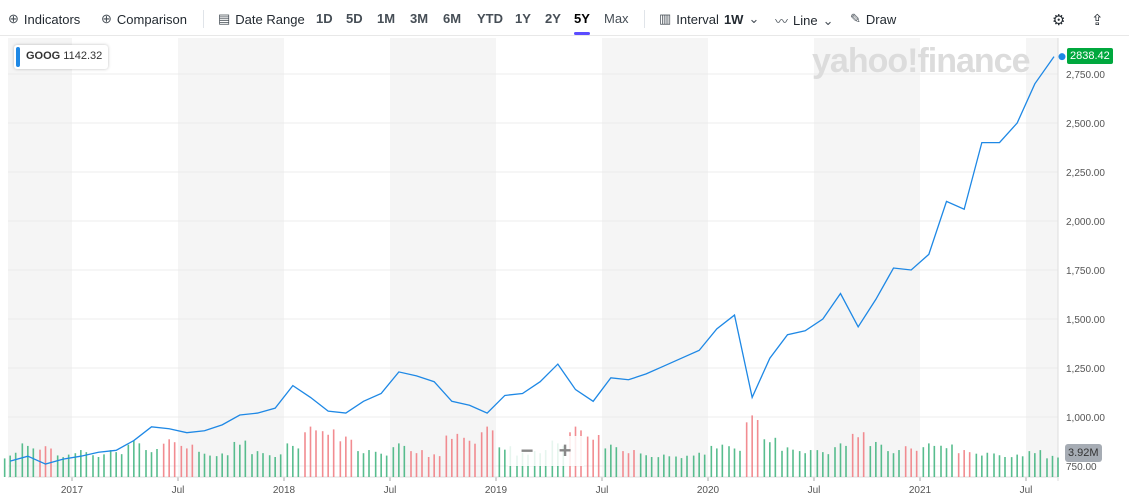 The image size is (1129, 498). What do you see at coordinates (546, 451) in the screenshot?
I see `zoom-controls: − +` at bounding box center [546, 451].